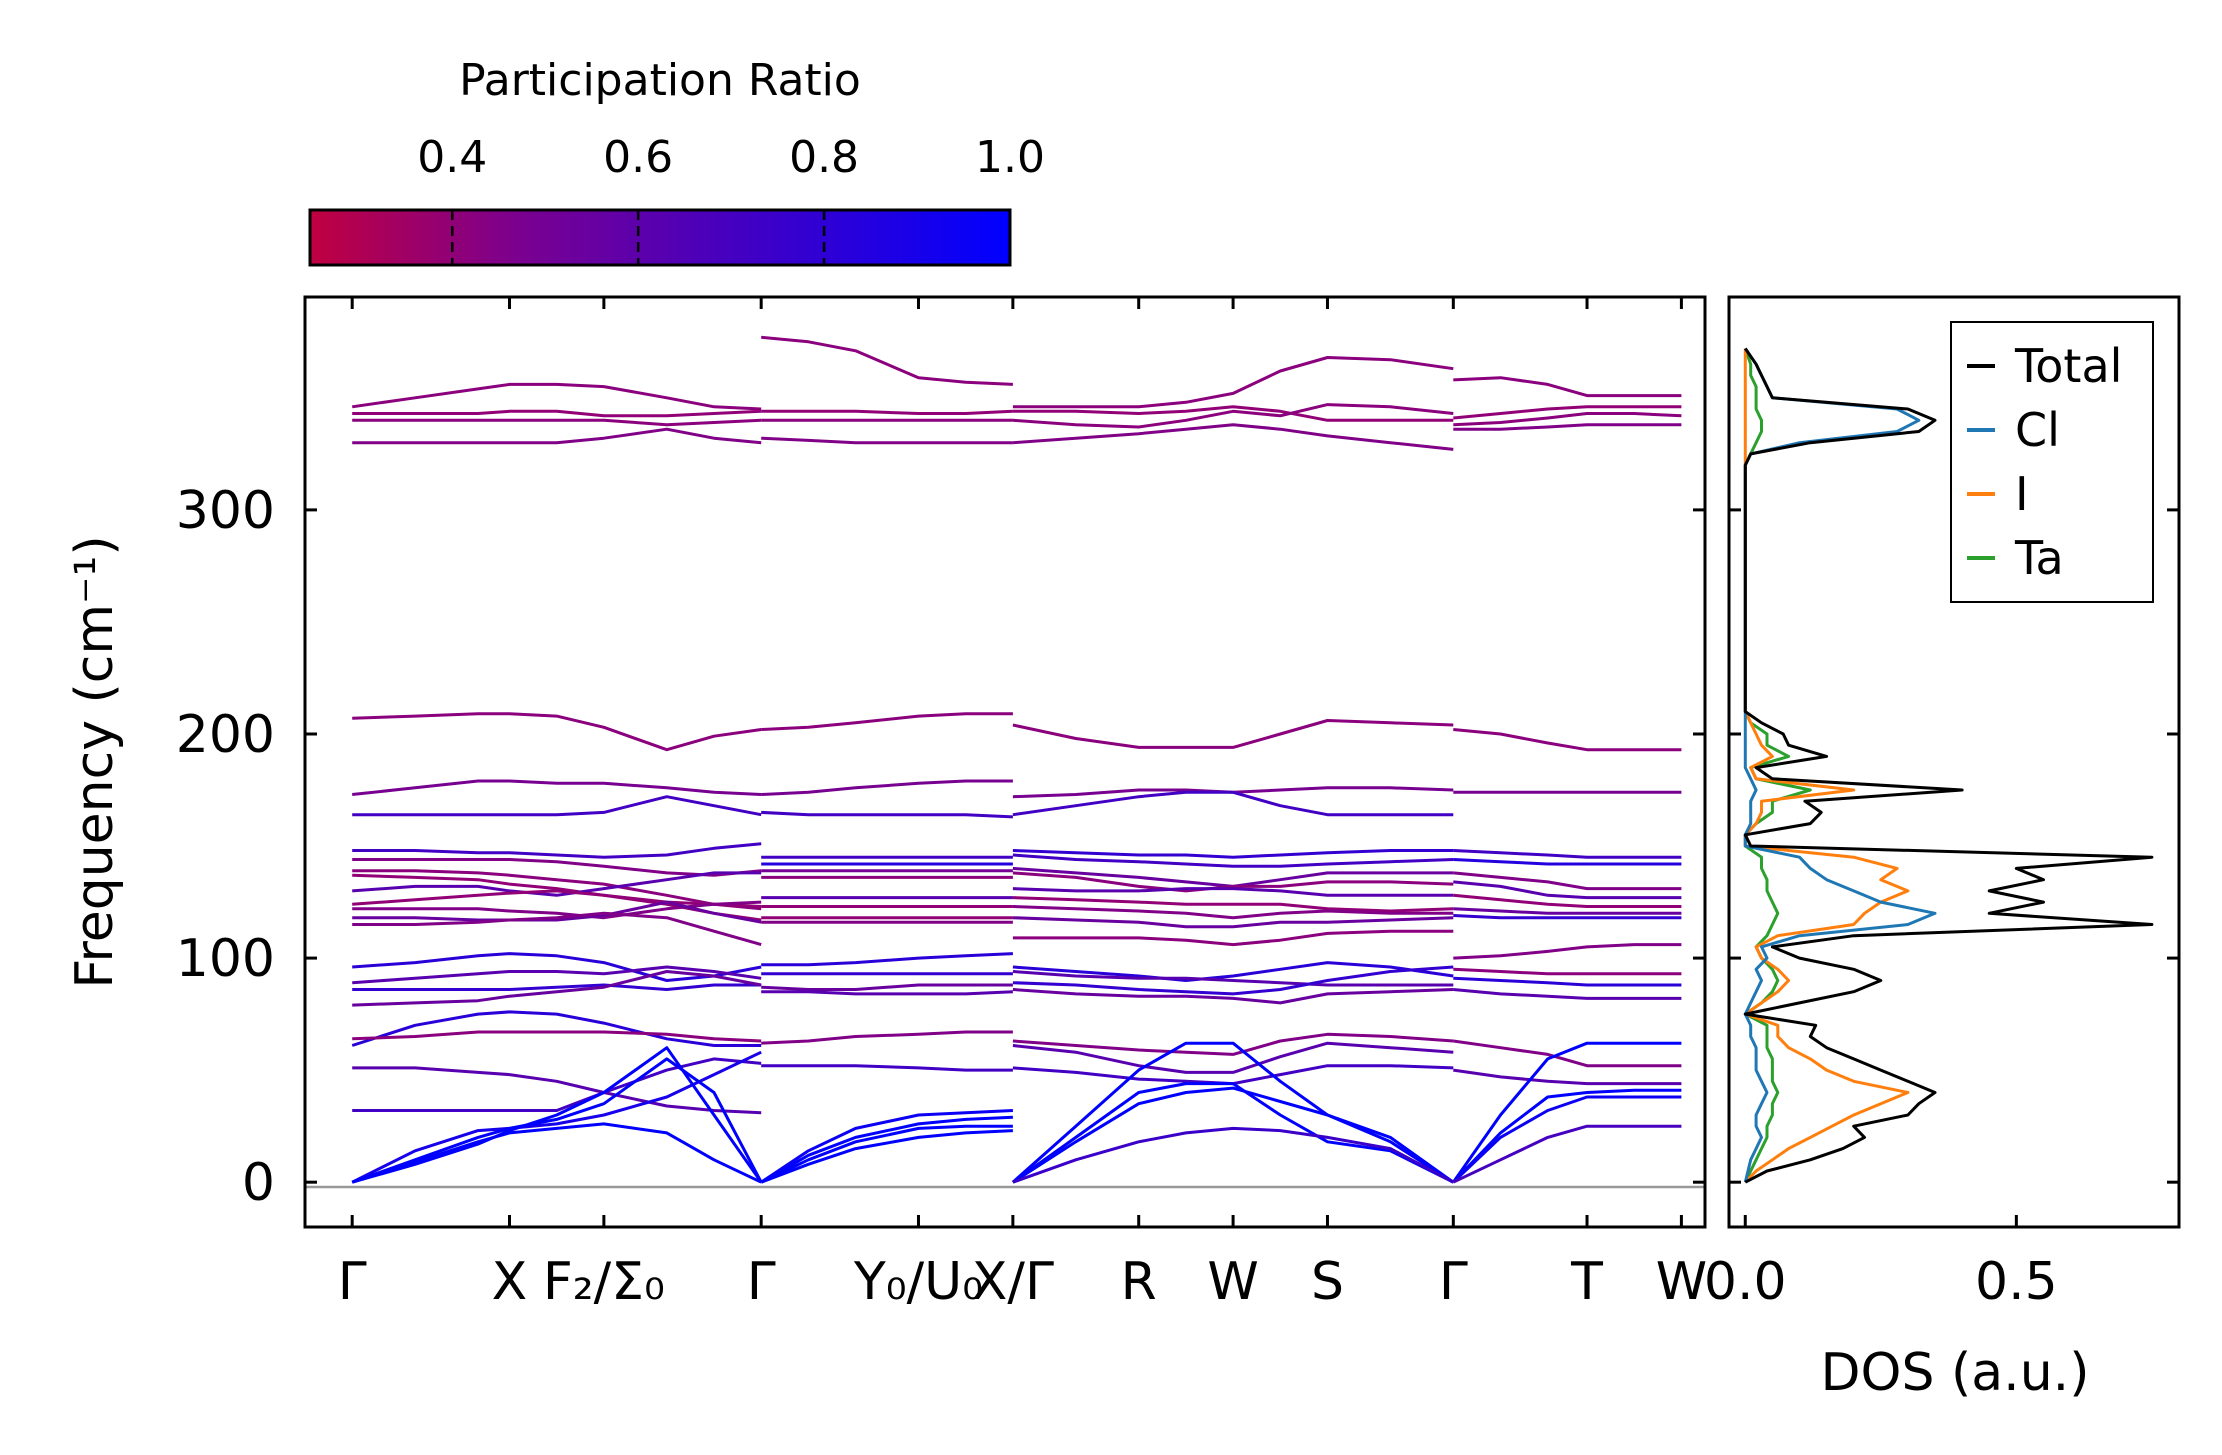 Image resolution: width=2222 pixels, height=1455 pixels. What do you see at coordinates (1586, 1282) in the screenshot?
I see `high-symmetry-point-label: T` at bounding box center [1586, 1282].